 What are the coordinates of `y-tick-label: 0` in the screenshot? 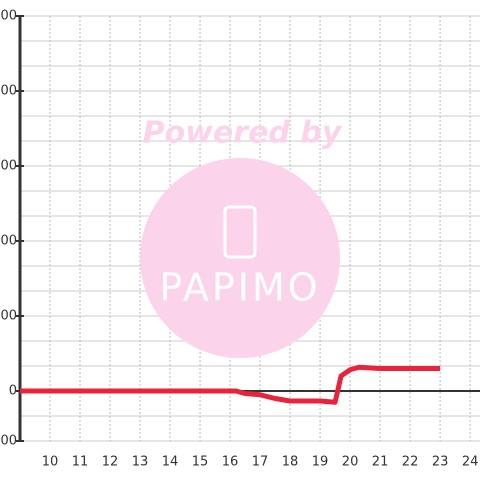 It's located at (13, 391).